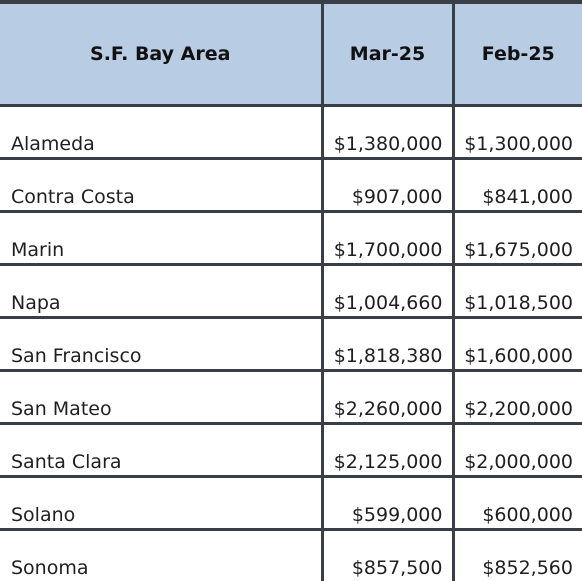 The width and height of the screenshot is (582, 581). I want to click on feb-25-cell: $1,600,000, so click(517, 344).